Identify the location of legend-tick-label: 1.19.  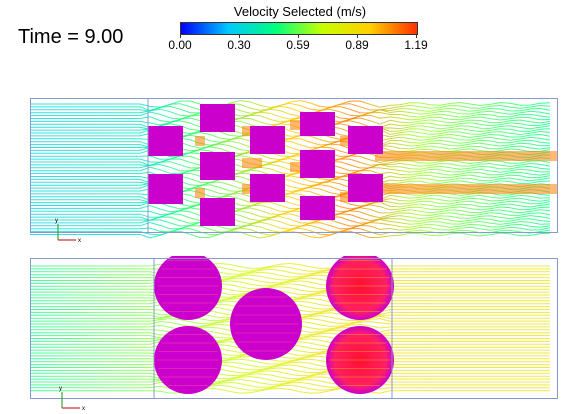
(416, 45).